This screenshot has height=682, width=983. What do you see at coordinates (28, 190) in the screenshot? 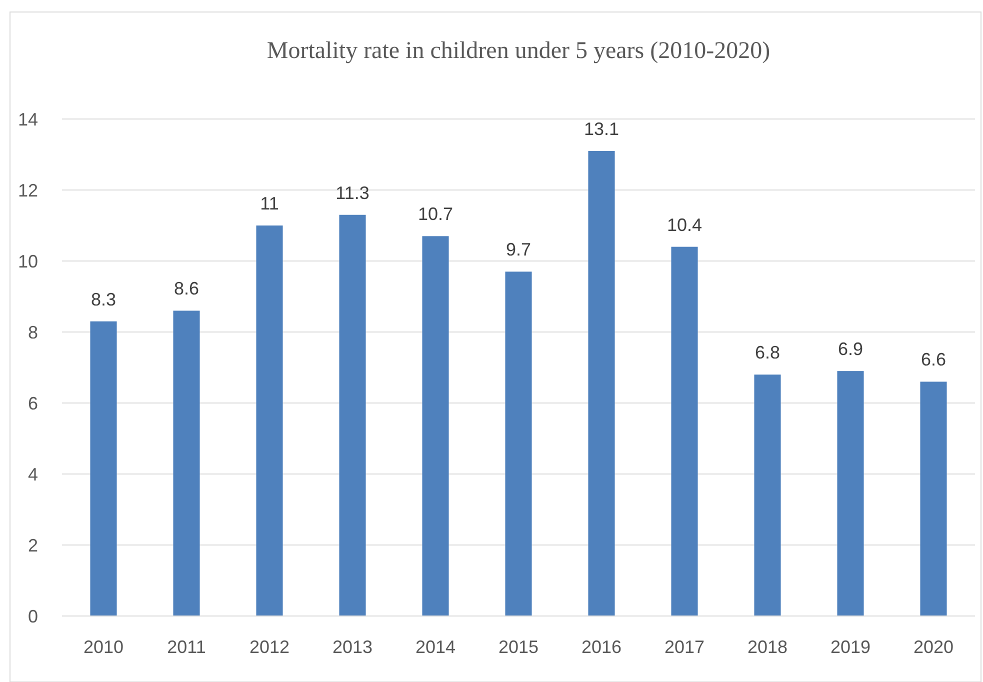
I see `y-tick-label: 12` at bounding box center [28, 190].